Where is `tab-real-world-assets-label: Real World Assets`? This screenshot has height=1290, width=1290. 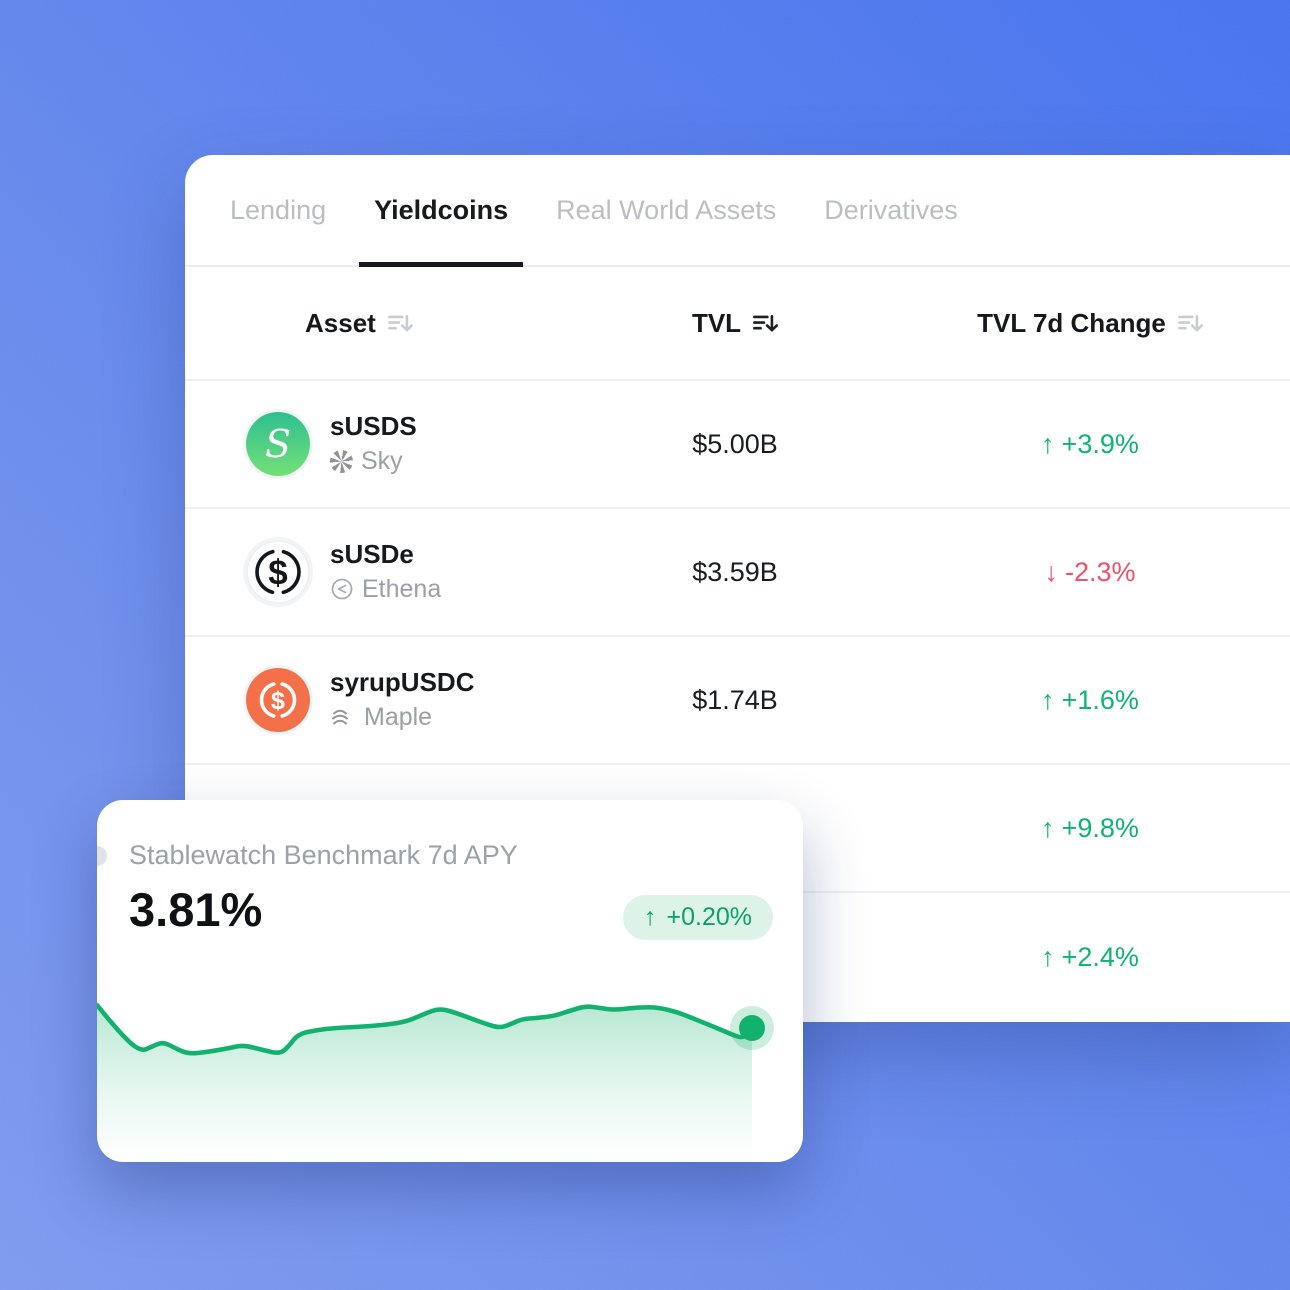
tab-real-world-assets-label: Real World Assets is located at coordinates (666, 209).